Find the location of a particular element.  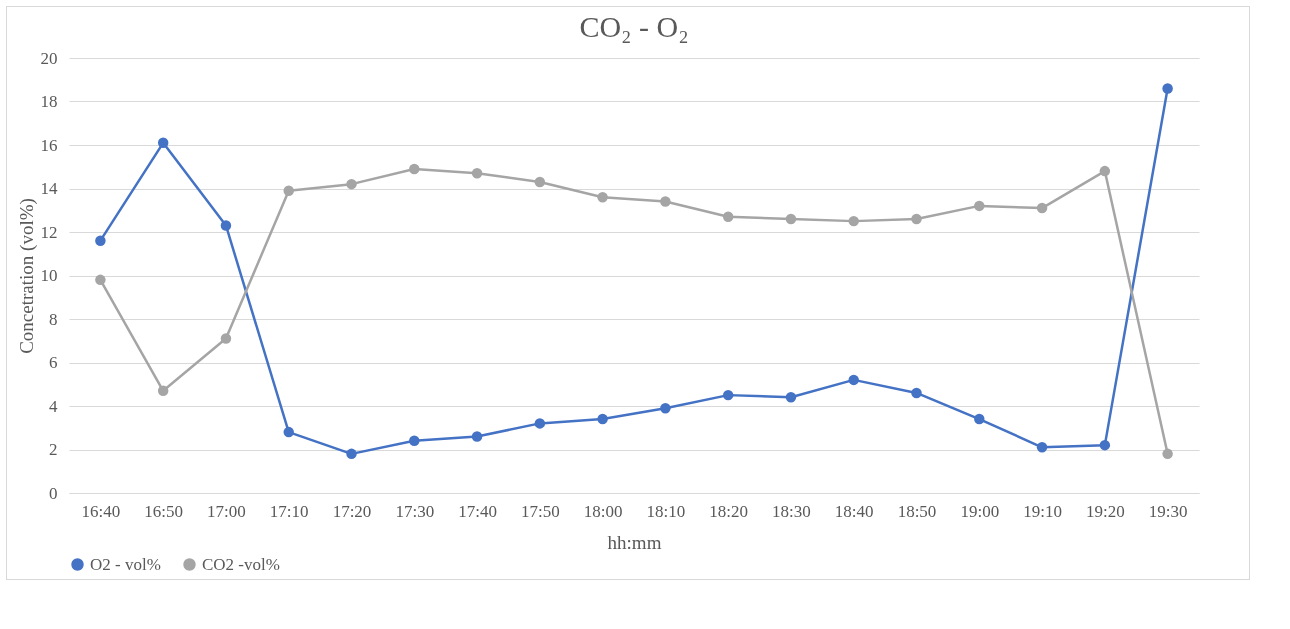

x-tick-label: 18:20 is located at coordinates (729, 511).